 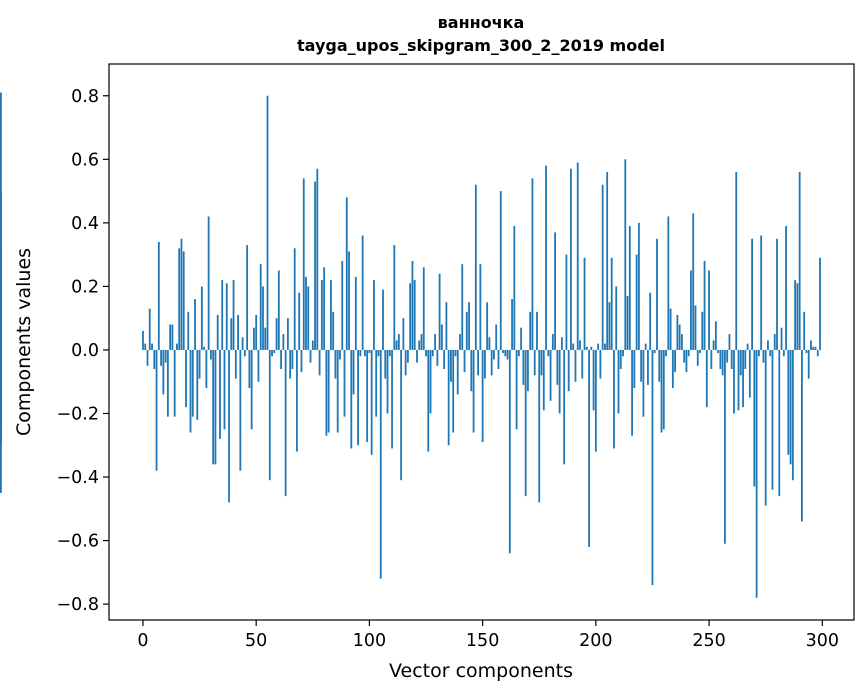 What do you see at coordinates (85, 351) in the screenshot?
I see `y-tick-label: 0.0` at bounding box center [85, 351].